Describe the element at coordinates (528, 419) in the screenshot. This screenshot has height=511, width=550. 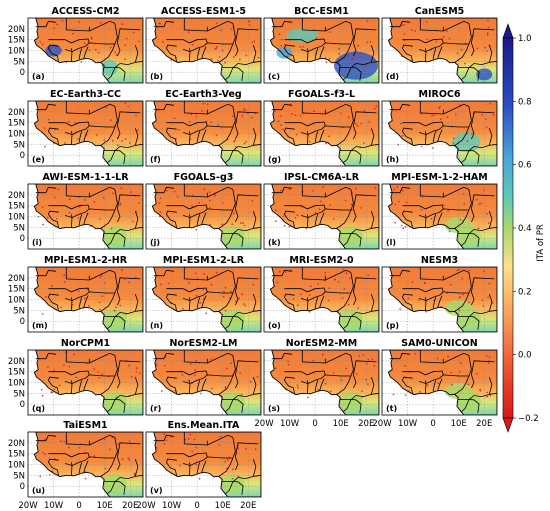
I see `colorbar-tick-label: −0.2` at that location.